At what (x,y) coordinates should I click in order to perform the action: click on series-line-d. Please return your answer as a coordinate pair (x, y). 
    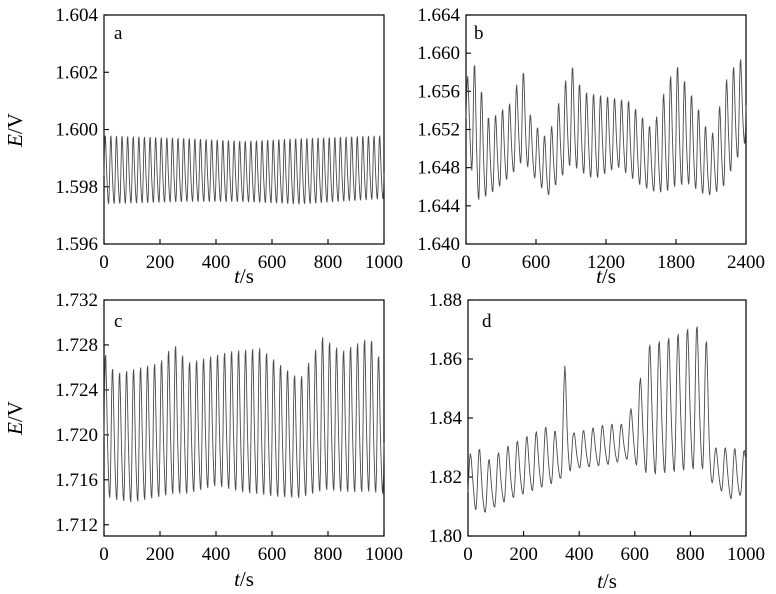
    Looking at the image, I should click on (606, 419).